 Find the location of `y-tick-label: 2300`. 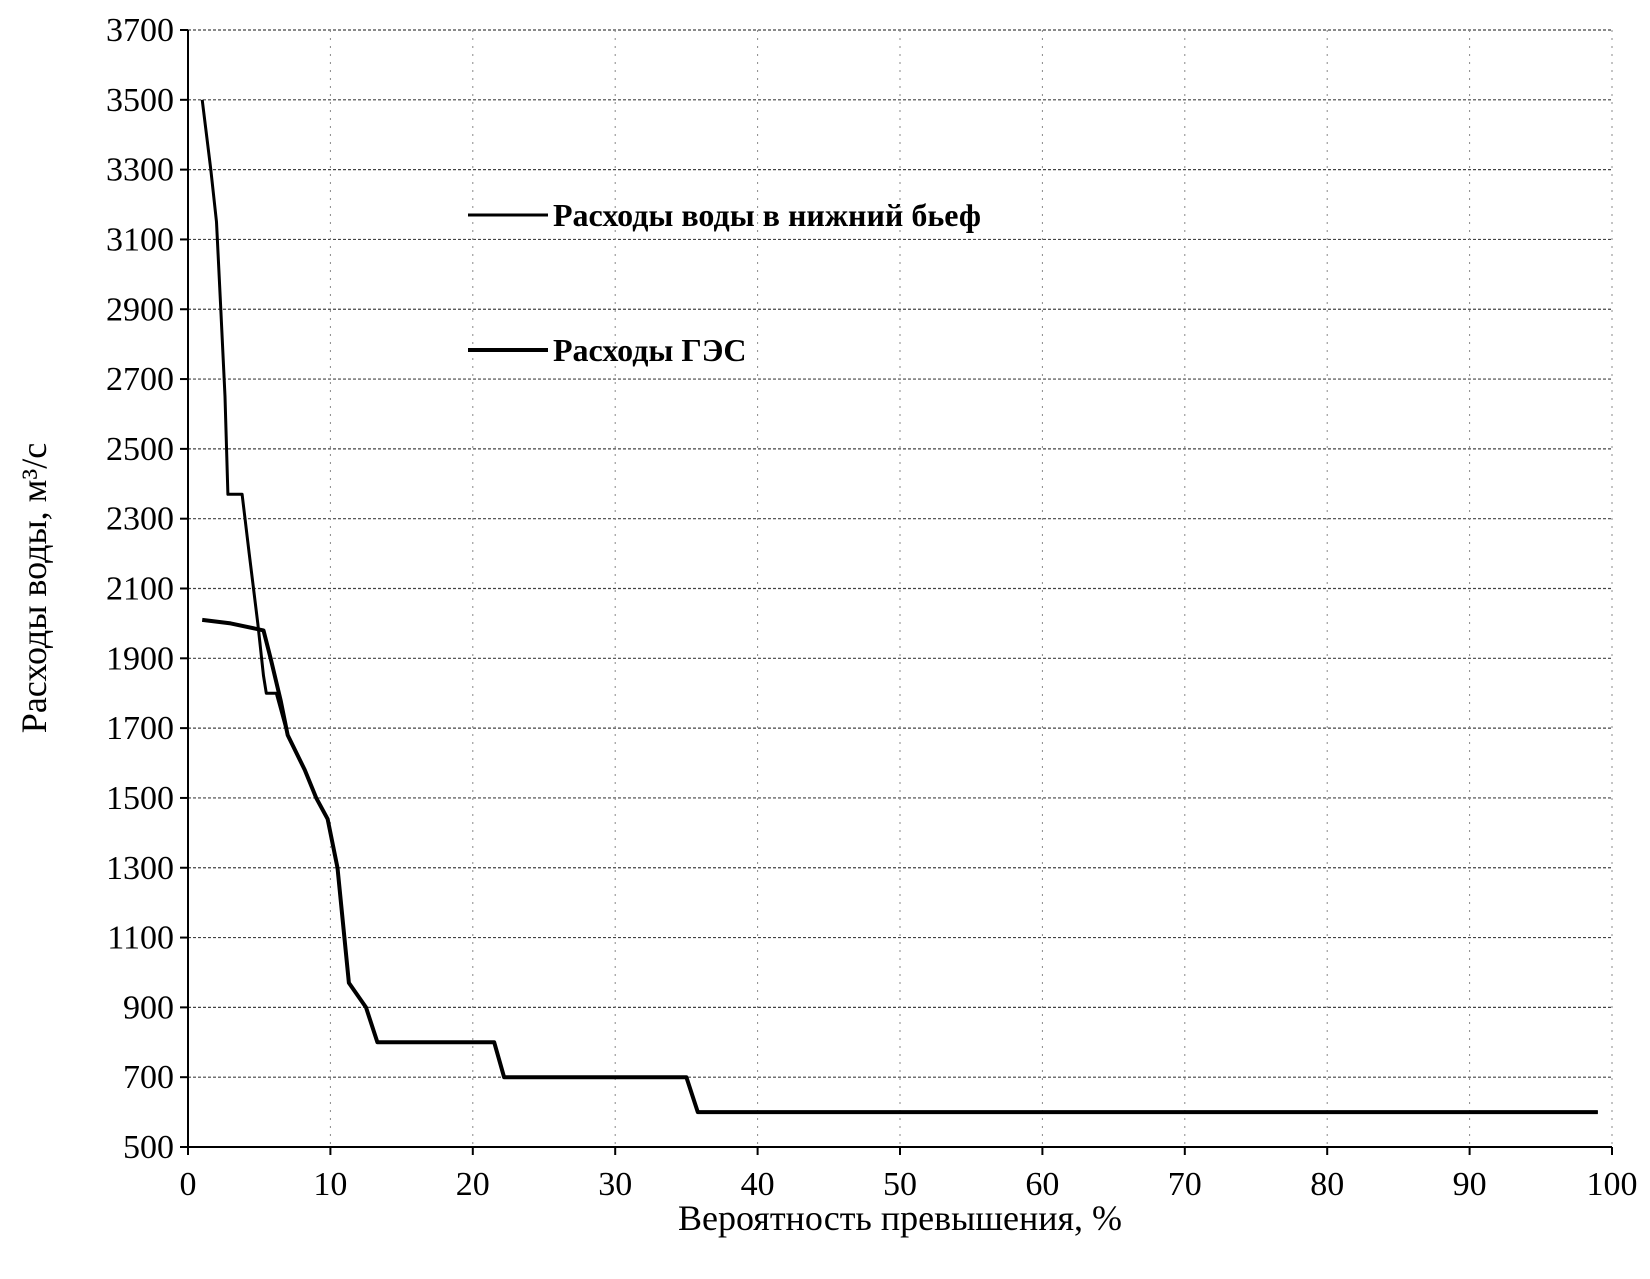

y-tick-label: 2300 is located at coordinates (140, 519).